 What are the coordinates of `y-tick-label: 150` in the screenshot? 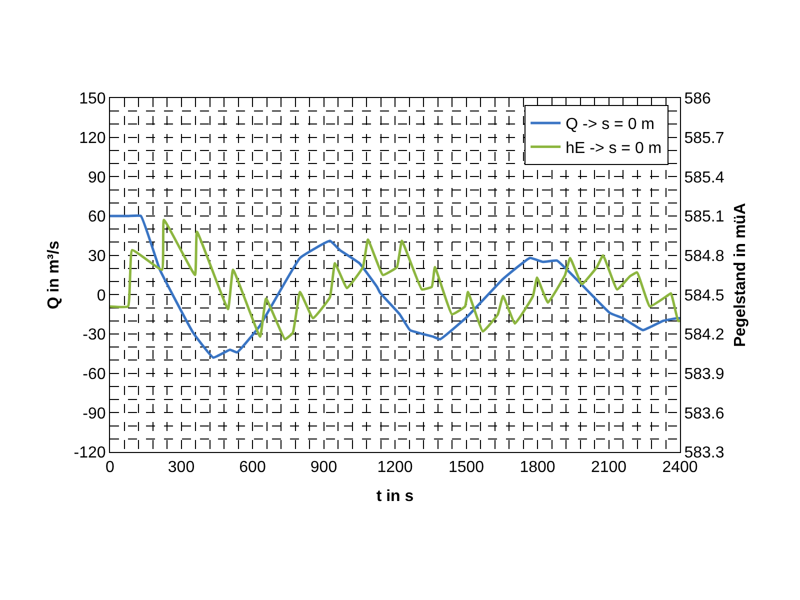 It's located at (92, 99).